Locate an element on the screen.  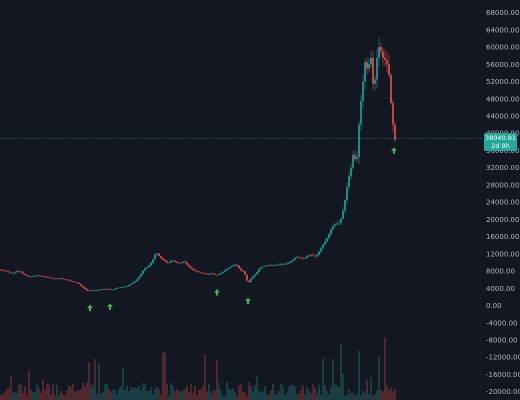
y-tick-label: 24000.00 is located at coordinates (502, 203).